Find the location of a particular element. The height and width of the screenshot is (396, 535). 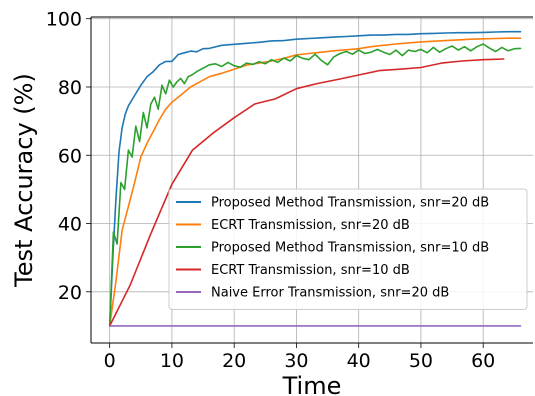

x-axis-label: Time is located at coordinates (312, 384).